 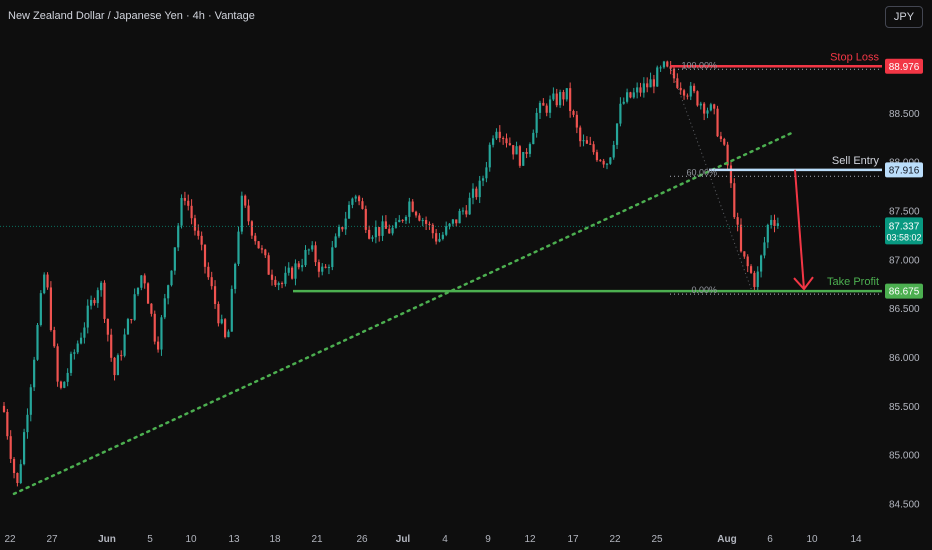 I want to click on take-profit-price-tag, so click(x=904, y=291).